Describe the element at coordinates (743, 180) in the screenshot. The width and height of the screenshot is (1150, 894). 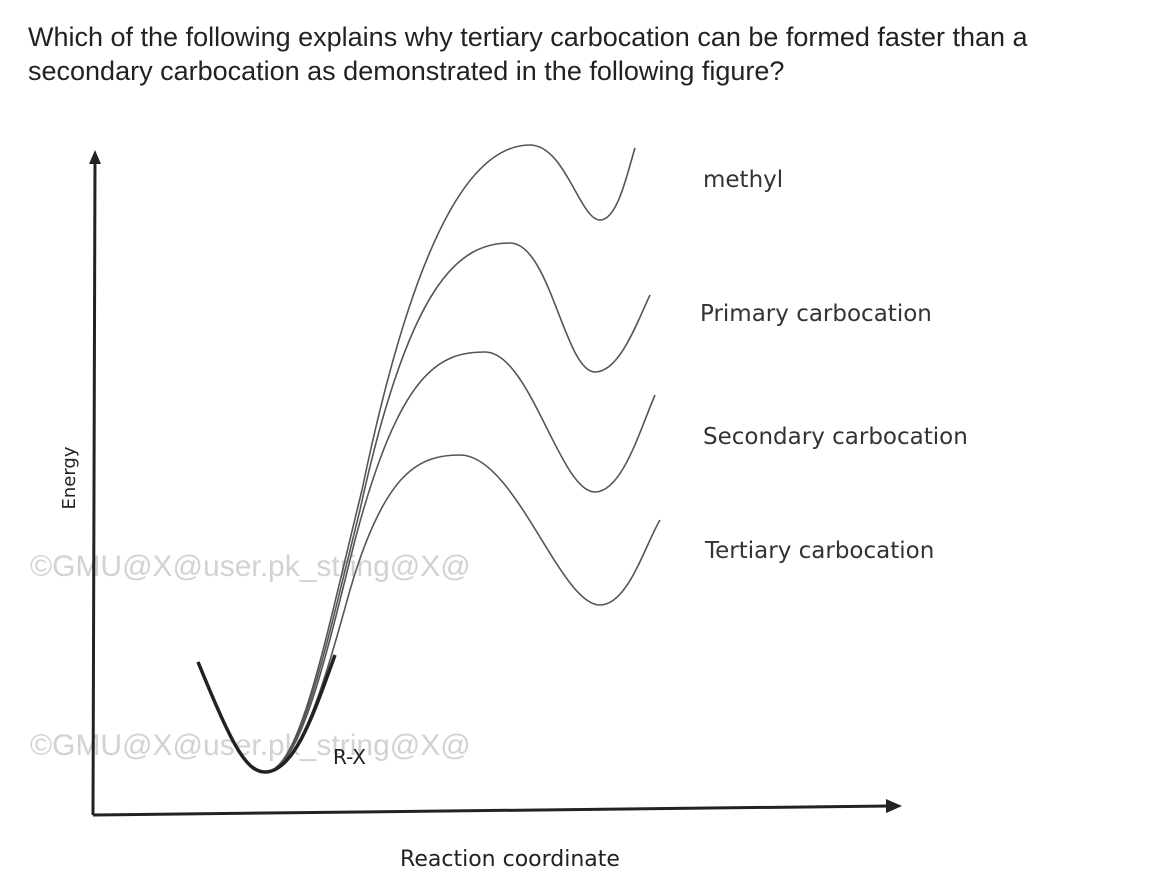
I see `curve-label: methyl` at that location.